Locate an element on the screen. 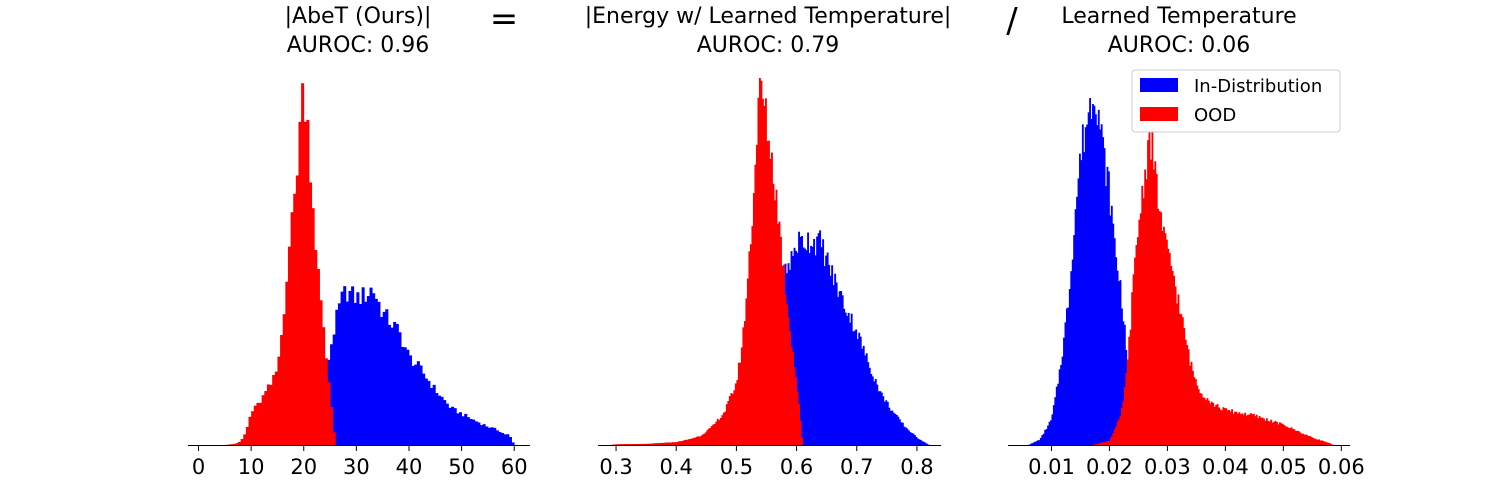 The height and width of the screenshot is (500, 1500). x-tick-label: 20 is located at coordinates (303, 467).